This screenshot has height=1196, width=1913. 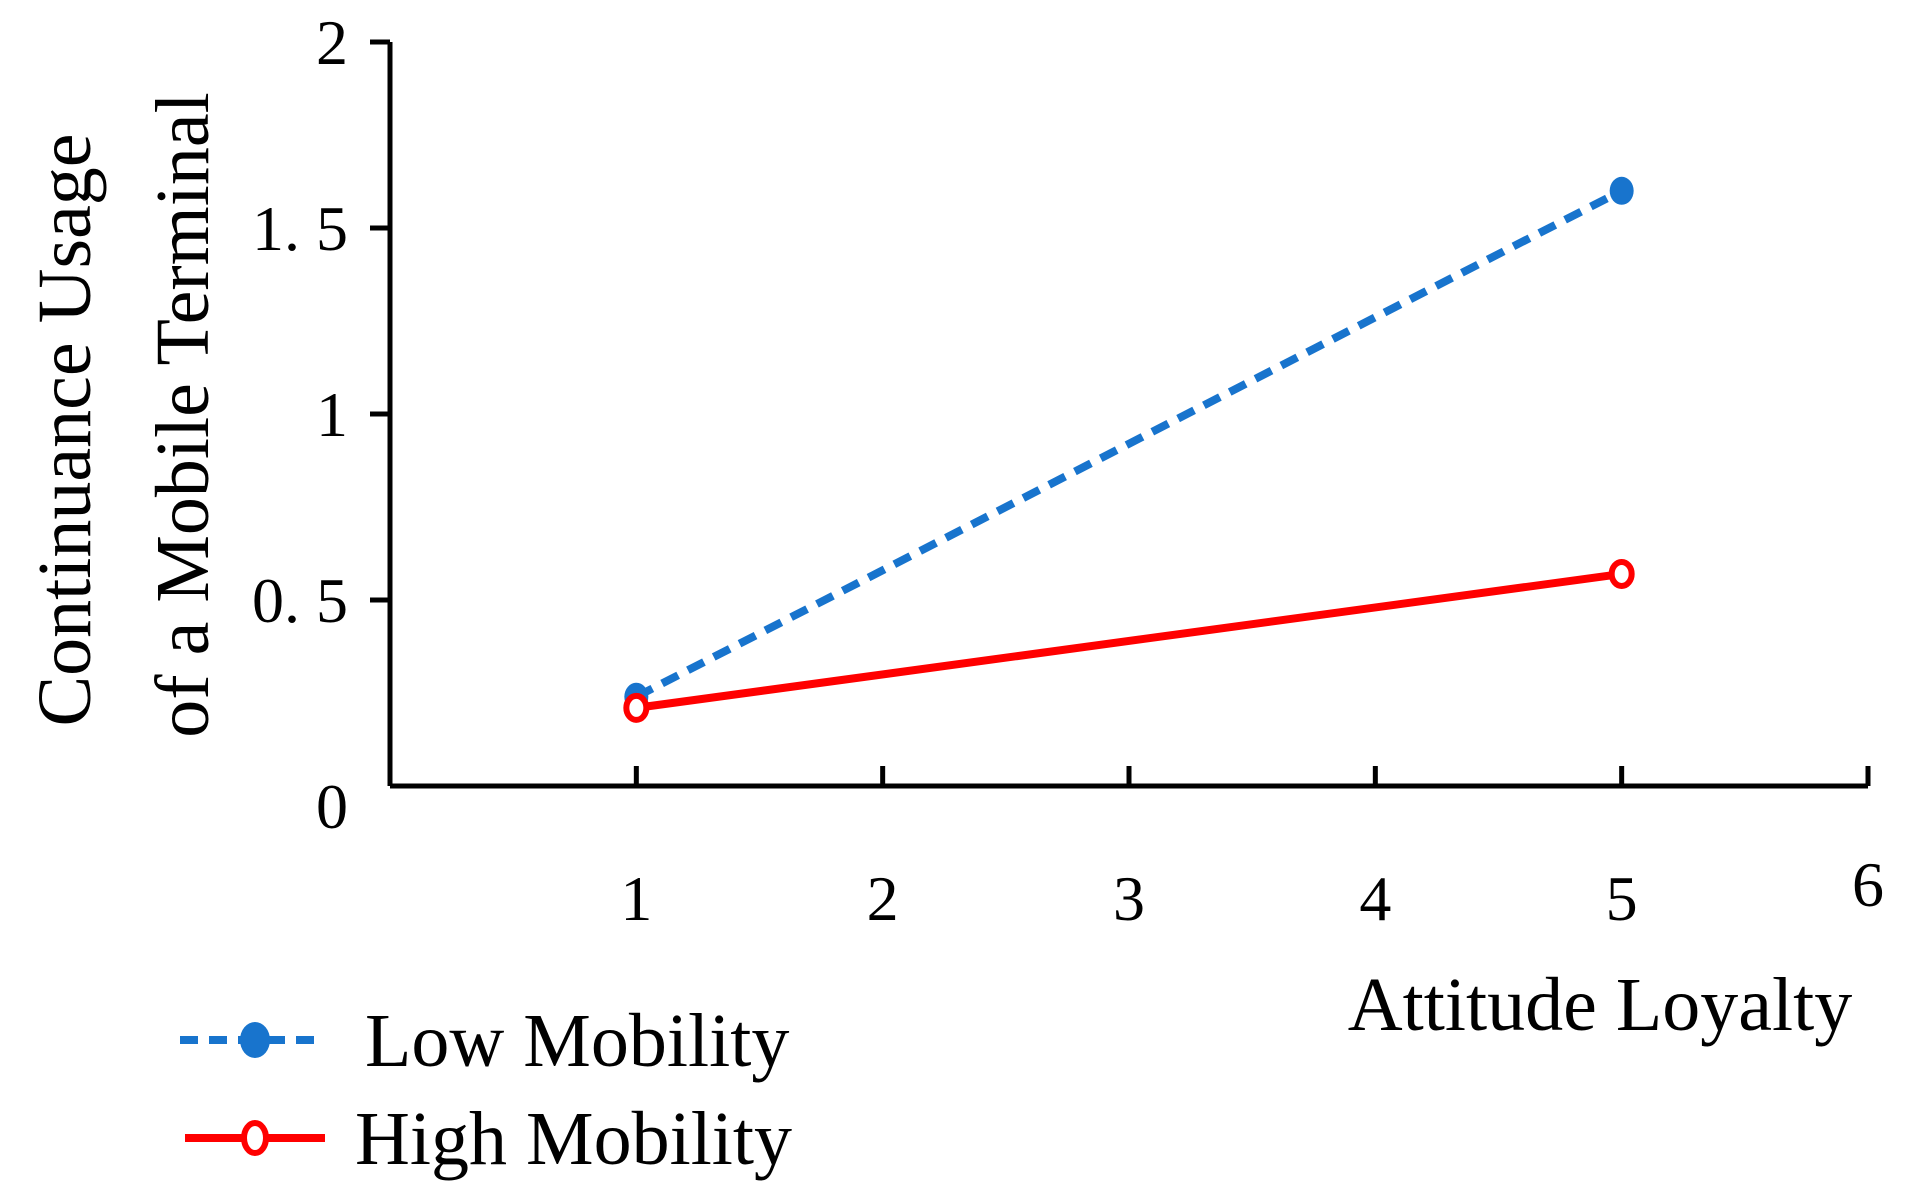 I want to click on legend-label-low-mobility: Low Mobility, so click(x=577, y=1041).